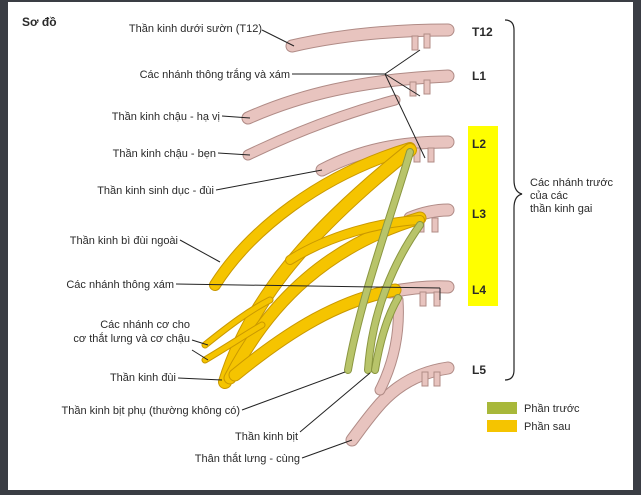 The image size is (641, 495). I want to click on label-muscular-branches-1: Các nhánh cơ cho, so click(145, 325).